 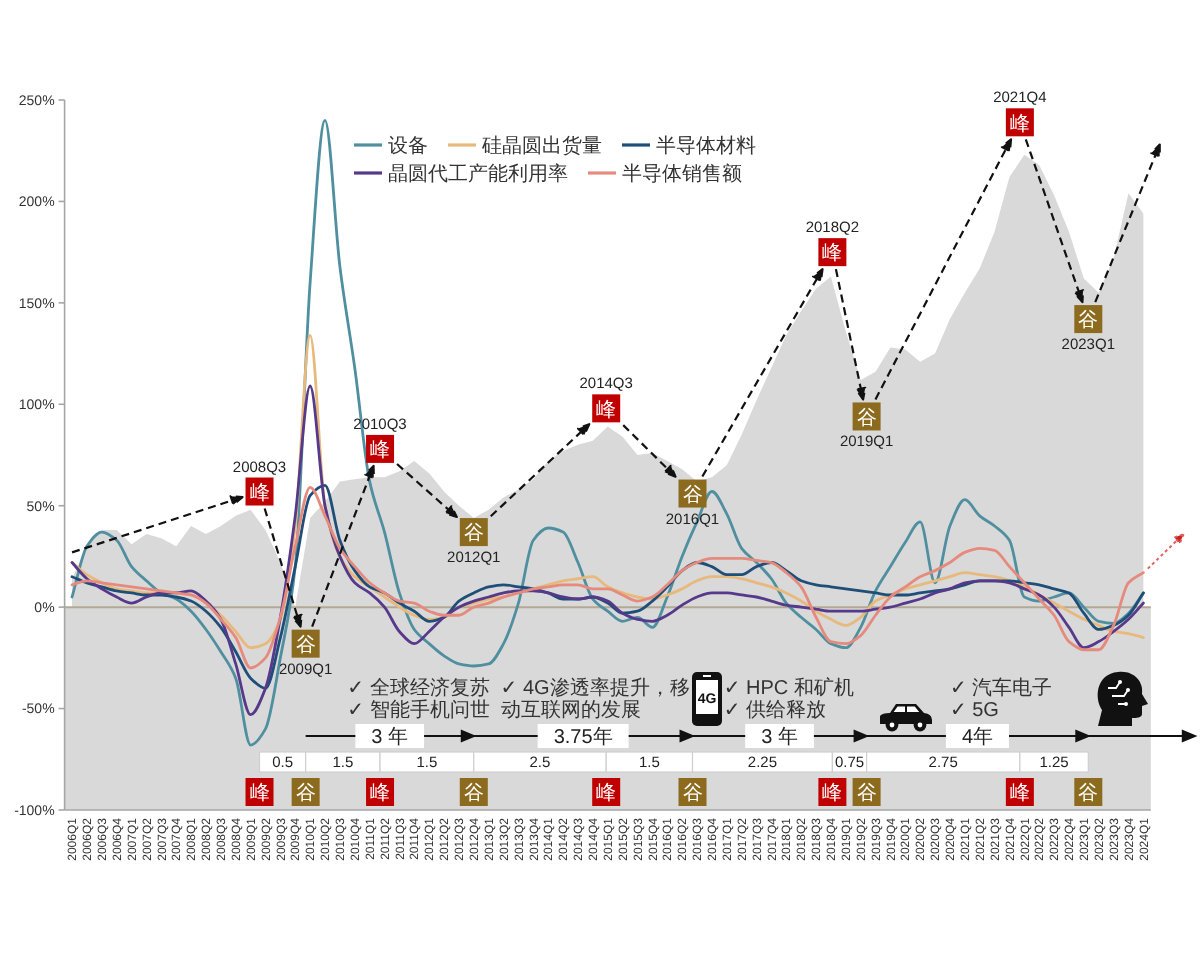 What do you see at coordinates (478, 175) in the screenshot?
I see `legend-label: 晶圆代工产能利用率` at bounding box center [478, 175].